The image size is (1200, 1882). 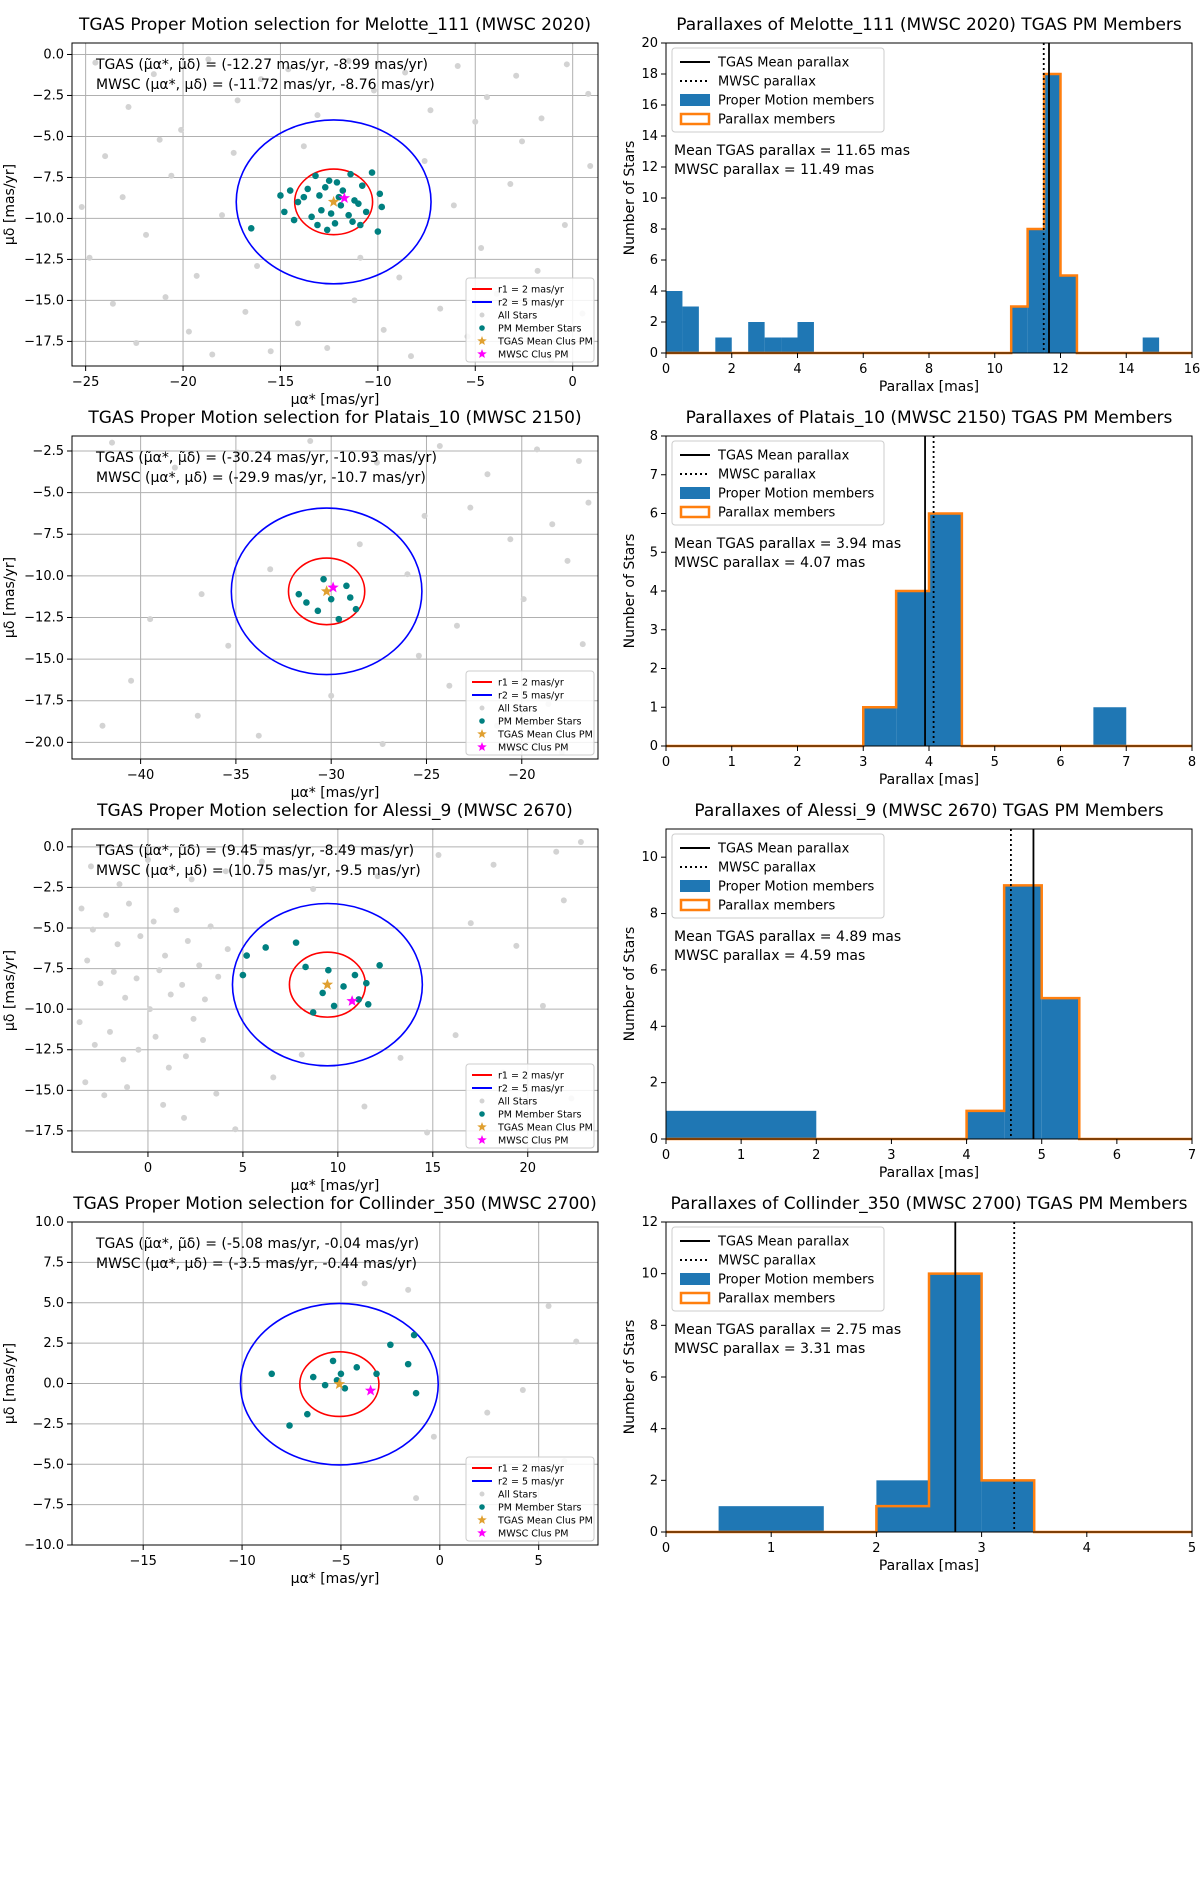 I want to click on legend-mwsc-star-swatch, so click(x=482, y=1139).